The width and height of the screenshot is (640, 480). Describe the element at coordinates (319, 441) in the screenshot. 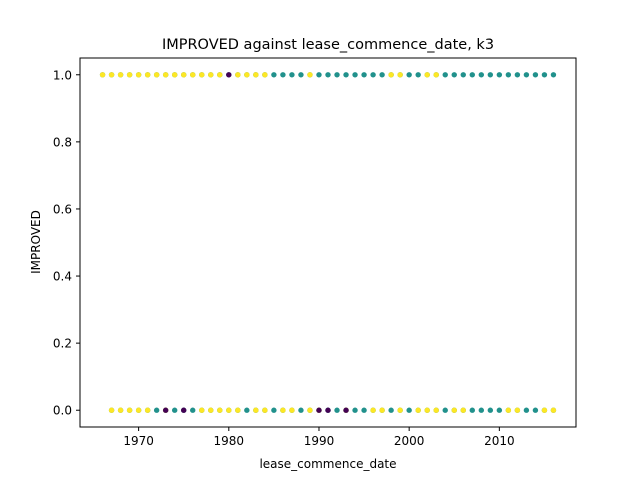

I see `x-tick-label: 1990` at that location.